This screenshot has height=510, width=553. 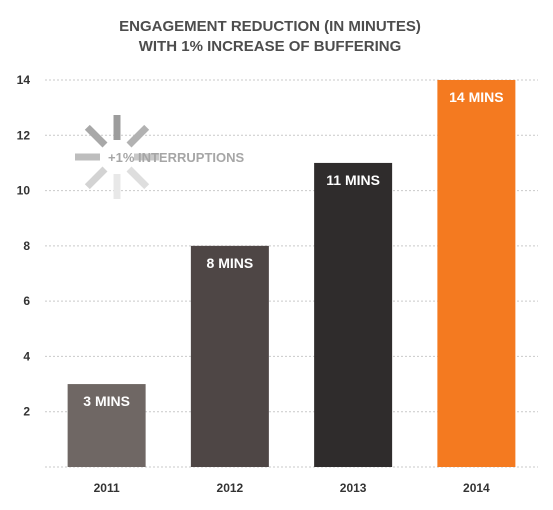 I want to click on interruptions-annotation: +1% INTERRUPTIONS, so click(x=159, y=157).